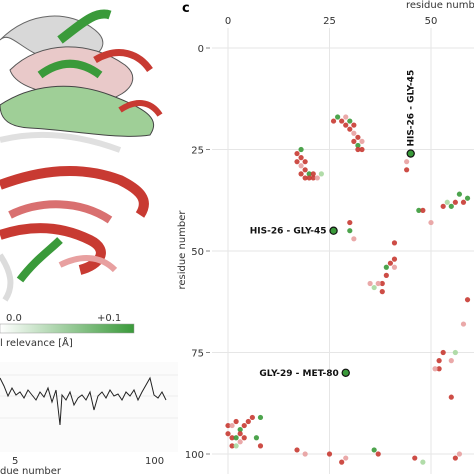 Image resolution: width=474 pixels, height=474 pixels. I want to click on x-axis-title: residue number, so click(440, 5).